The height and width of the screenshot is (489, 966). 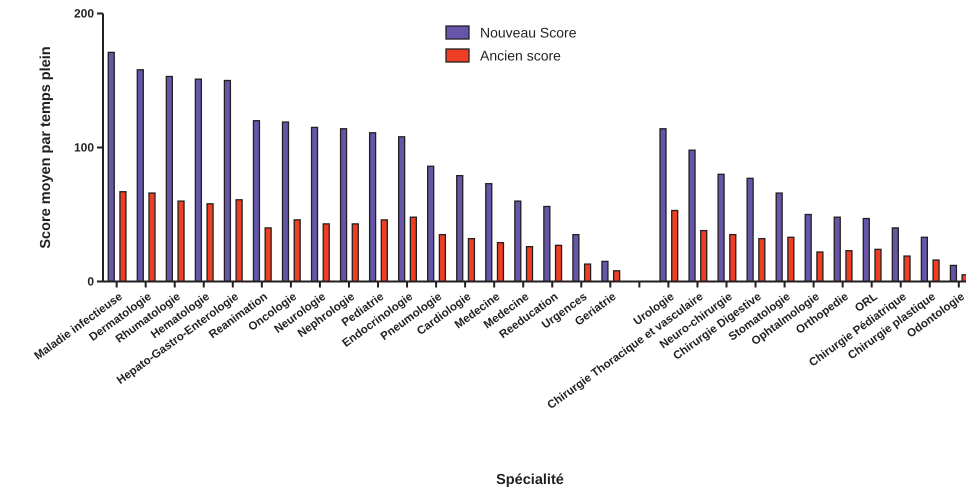 I want to click on y-axis-title: Score moyen par temps plein, so click(x=46, y=147).